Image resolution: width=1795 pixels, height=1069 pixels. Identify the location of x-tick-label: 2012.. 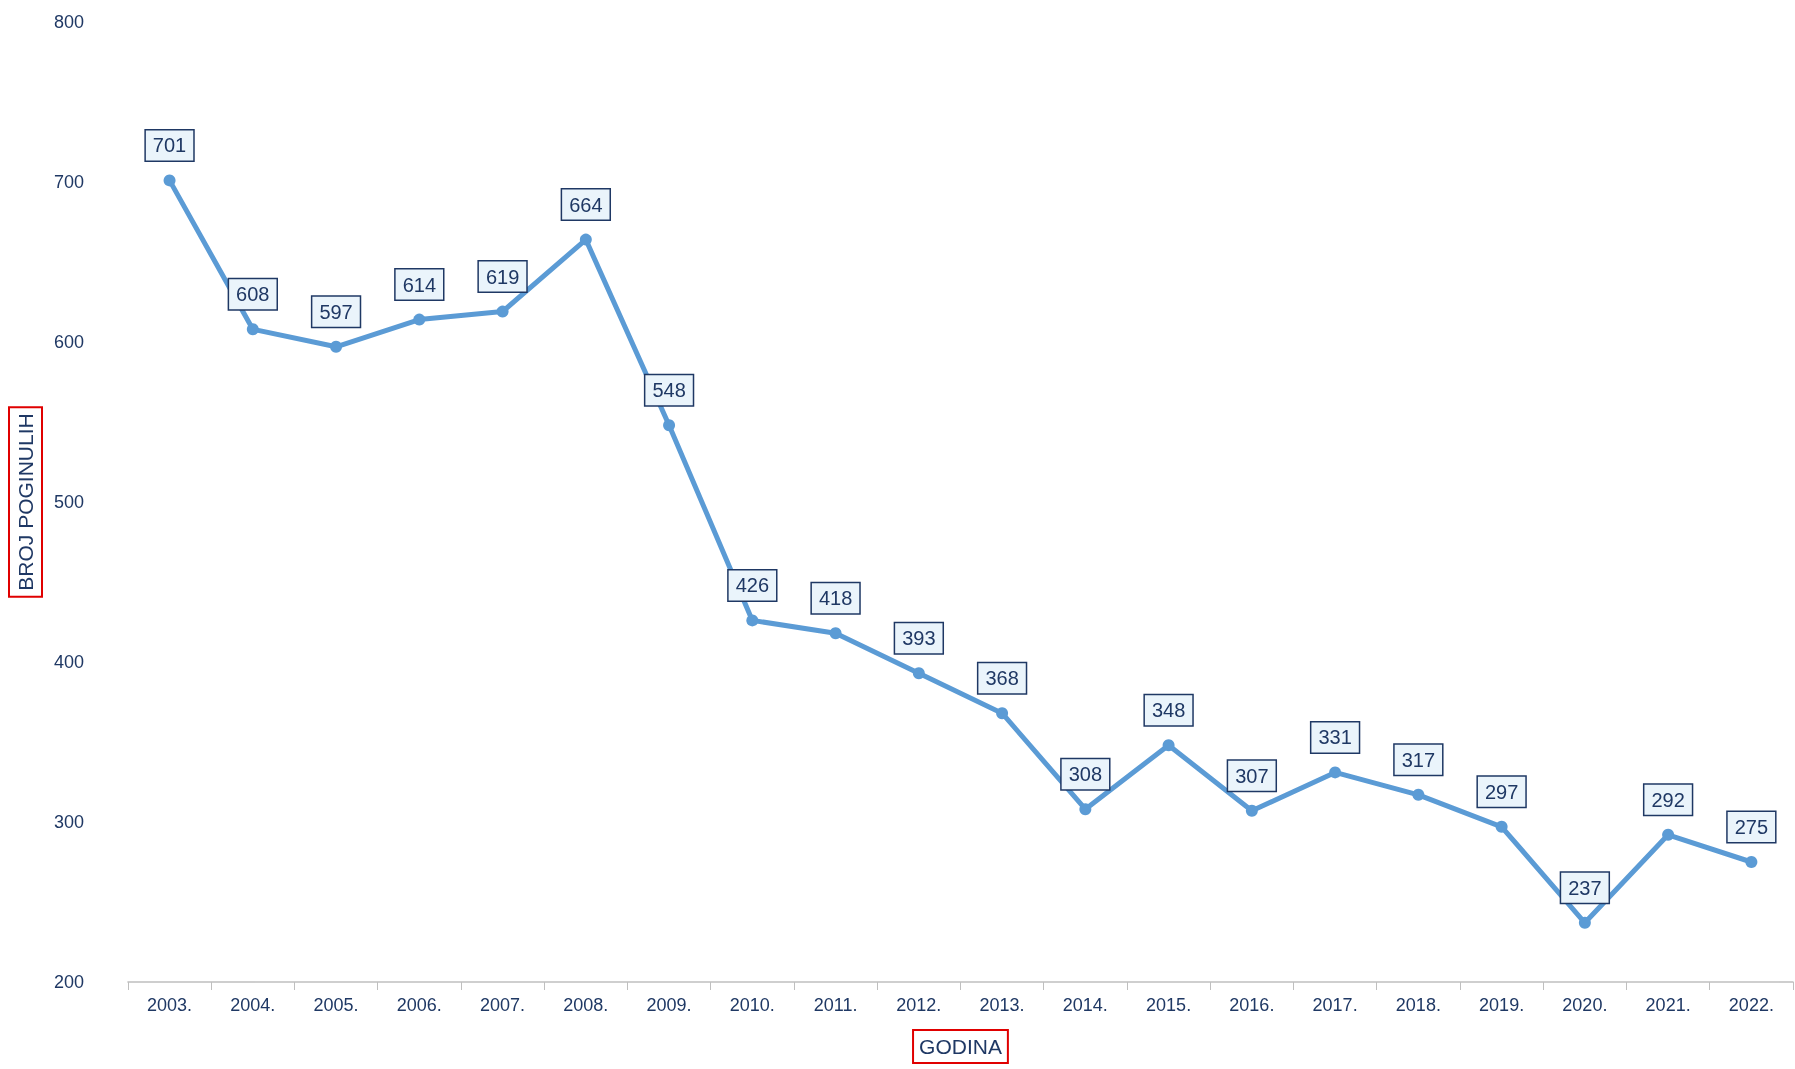
(919, 1005).